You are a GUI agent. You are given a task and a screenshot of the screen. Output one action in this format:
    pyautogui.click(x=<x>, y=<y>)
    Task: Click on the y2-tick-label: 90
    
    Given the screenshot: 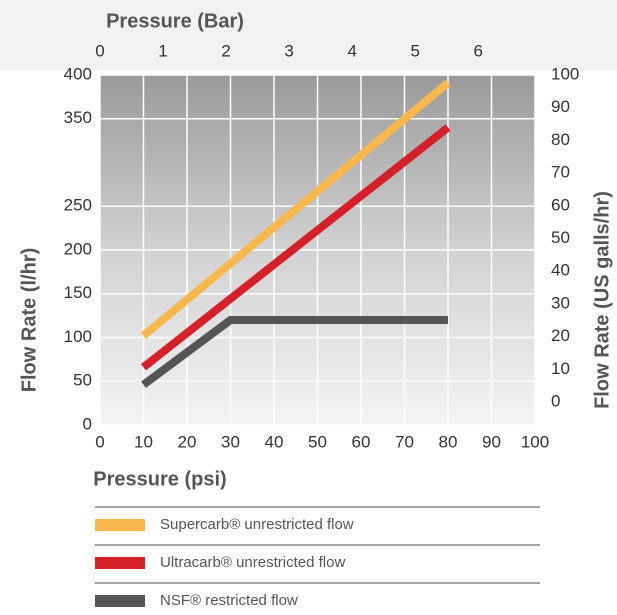 What is the action you would take?
    pyautogui.click(x=560, y=106)
    